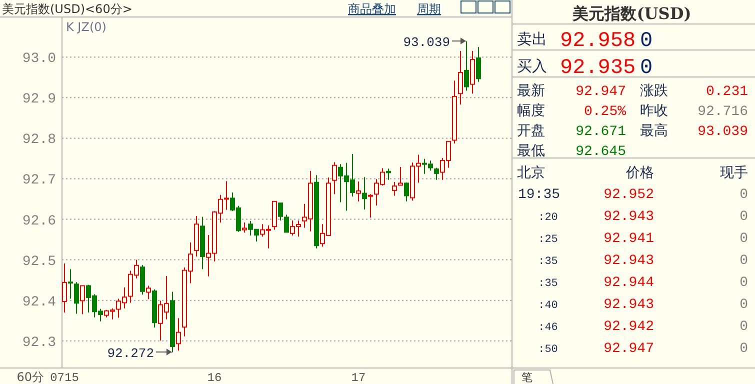  I want to click on text: 92.952, so click(629, 195).